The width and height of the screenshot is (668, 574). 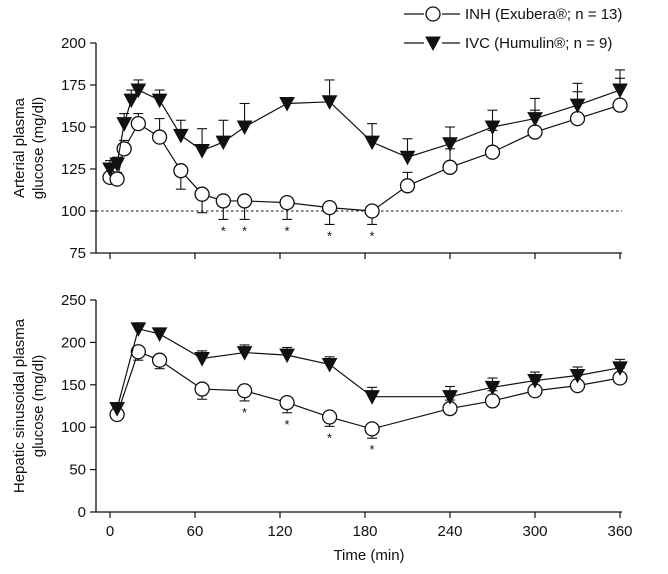 What do you see at coordinates (110, 531) in the screenshot?
I see `x-tick-label: 0` at bounding box center [110, 531].